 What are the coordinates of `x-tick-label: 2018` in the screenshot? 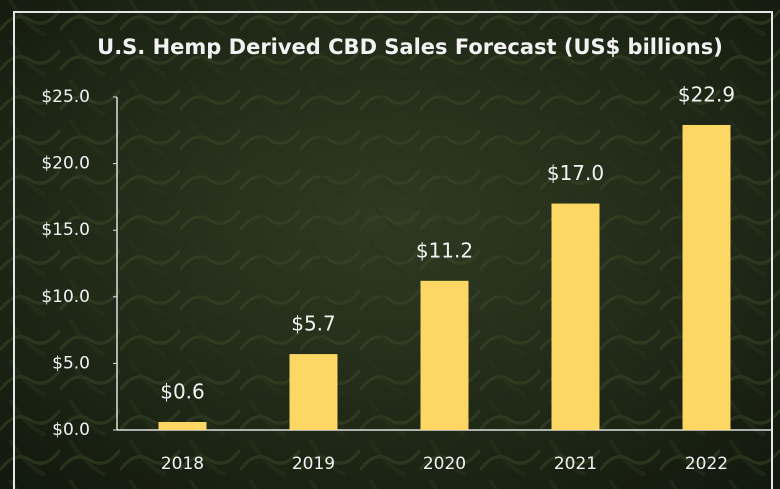 It's located at (182, 464).